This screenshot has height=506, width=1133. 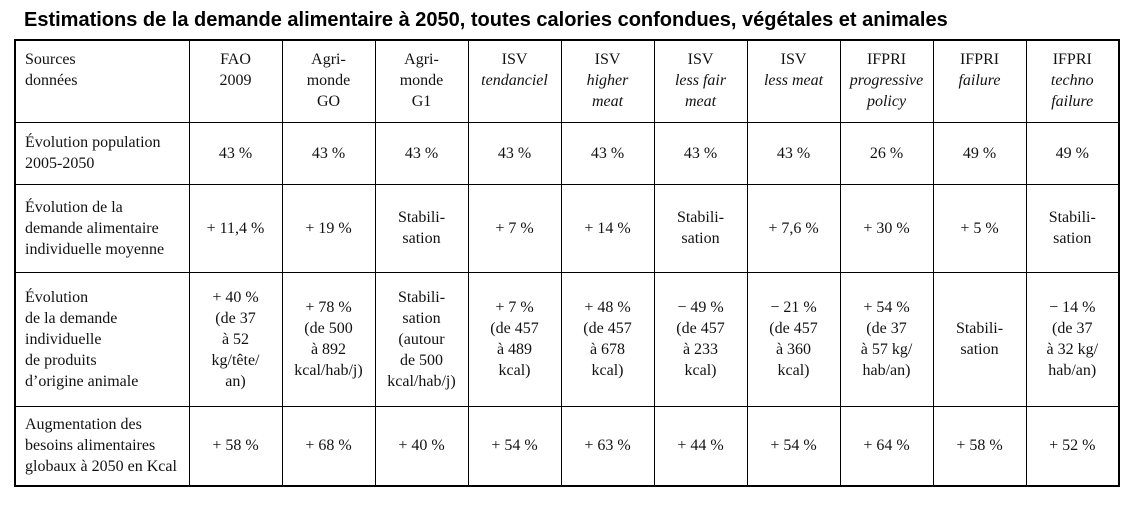 I want to click on data-cell: + 54 % (de 37 à 57 kg/ hab/an), so click(x=886, y=339).